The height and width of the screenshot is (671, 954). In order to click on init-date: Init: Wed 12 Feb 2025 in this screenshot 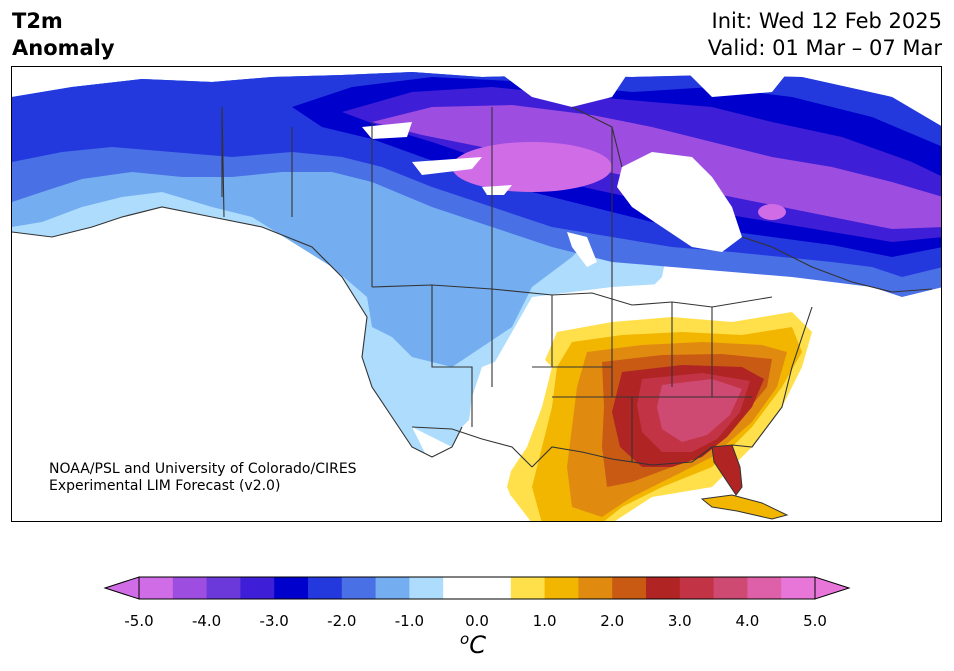, I will do `click(826, 21)`.